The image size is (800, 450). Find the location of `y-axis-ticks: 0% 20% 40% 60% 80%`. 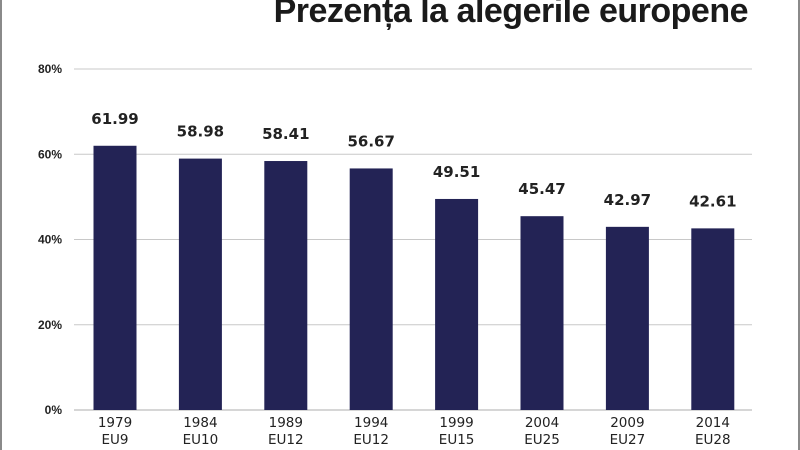

y-axis-ticks: 0% 20% 40% 60% 80% is located at coordinates (50, 239).